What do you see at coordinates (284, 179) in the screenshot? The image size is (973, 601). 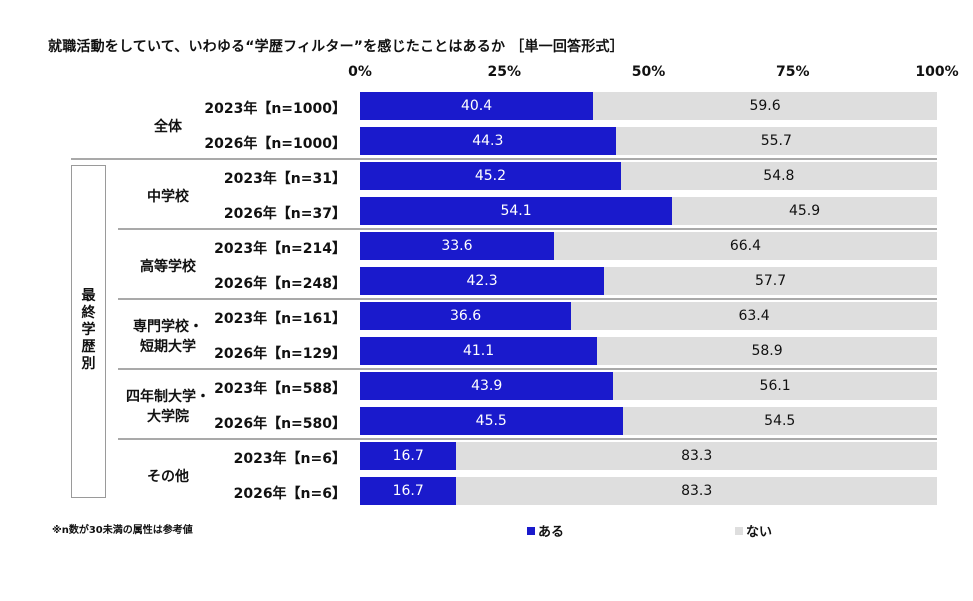 I see `row-label: 2023年【n=31】` at bounding box center [284, 179].